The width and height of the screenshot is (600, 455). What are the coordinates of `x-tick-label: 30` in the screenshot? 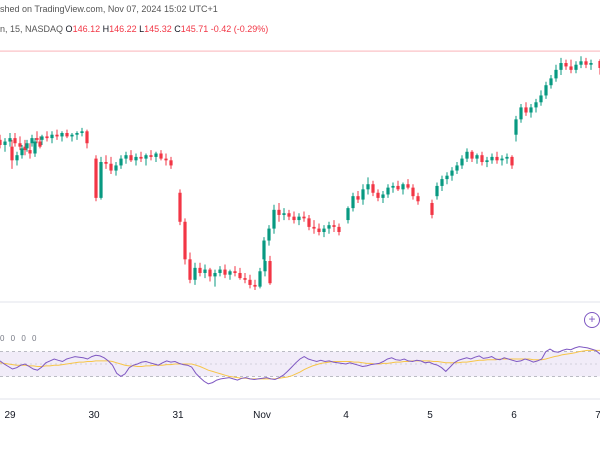 It's located at (94, 415).